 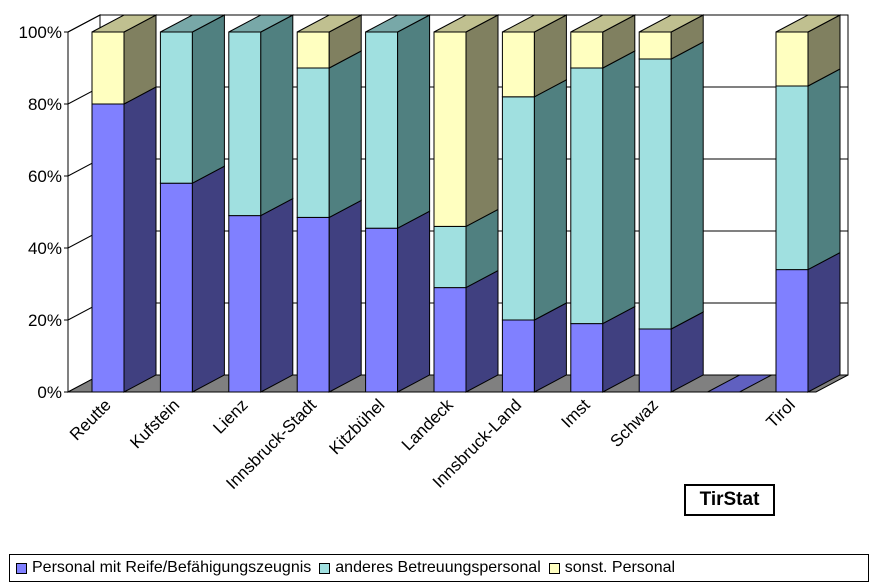 What do you see at coordinates (49, 392) in the screenshot?
I see `y-tick-label: 0%` at bounding box center [49, 392].